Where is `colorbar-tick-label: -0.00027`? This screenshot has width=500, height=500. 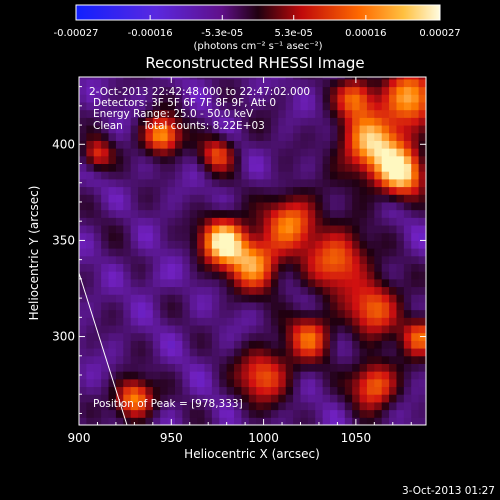 colorbar-tick-label: -0.00027 is located at coordinates (76, 33).